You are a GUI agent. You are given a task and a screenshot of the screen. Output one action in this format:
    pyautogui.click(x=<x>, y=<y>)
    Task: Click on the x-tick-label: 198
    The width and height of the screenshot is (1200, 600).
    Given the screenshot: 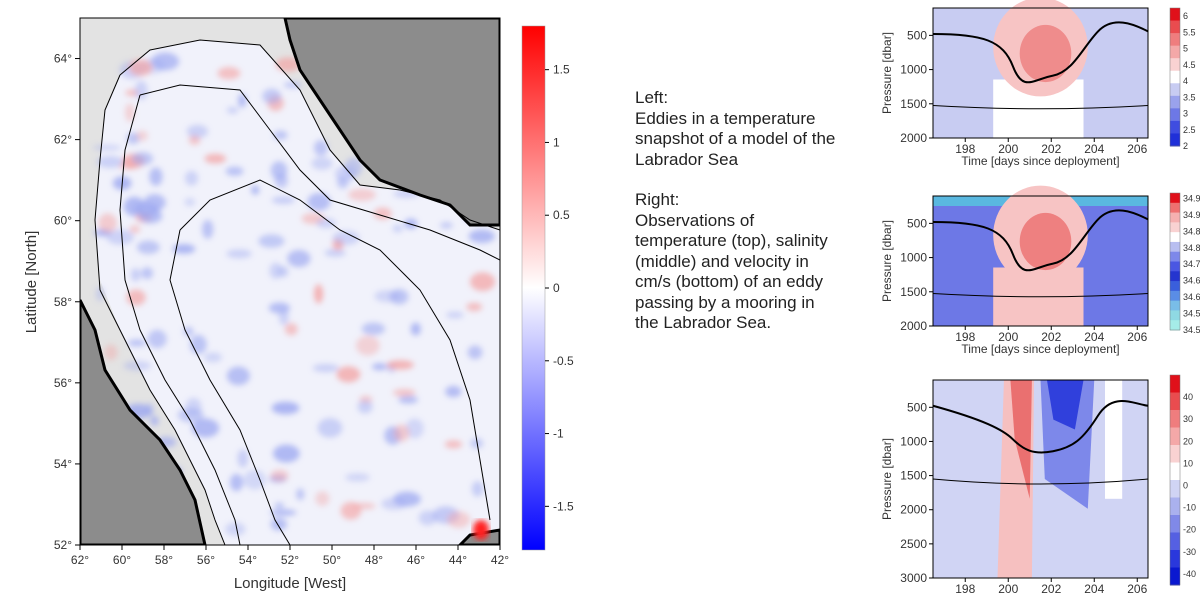 What is the action you would take?
    pyautogui.click(x=965, y=337)
    